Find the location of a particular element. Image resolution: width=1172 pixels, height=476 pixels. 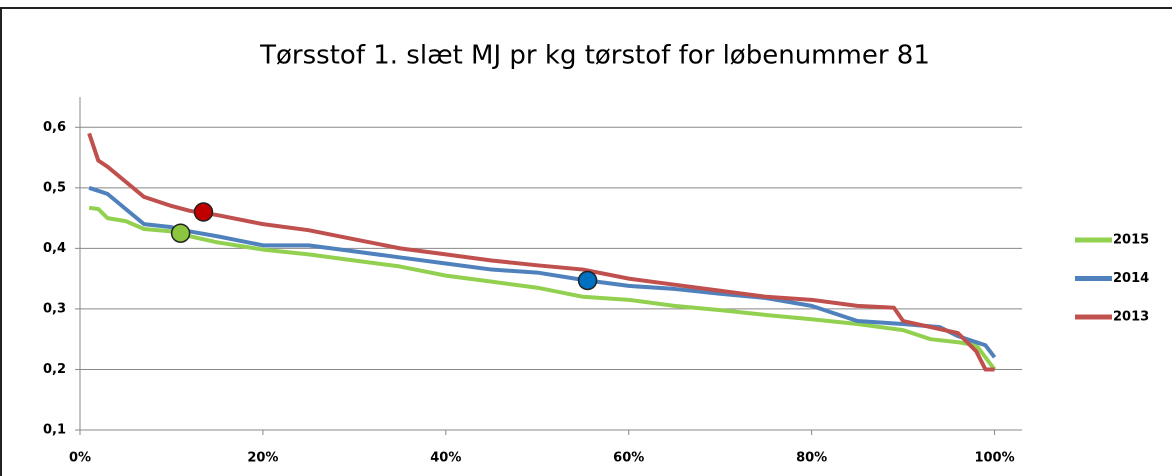

y-tick-label: 0,3 is located at coordinates (54, 308).